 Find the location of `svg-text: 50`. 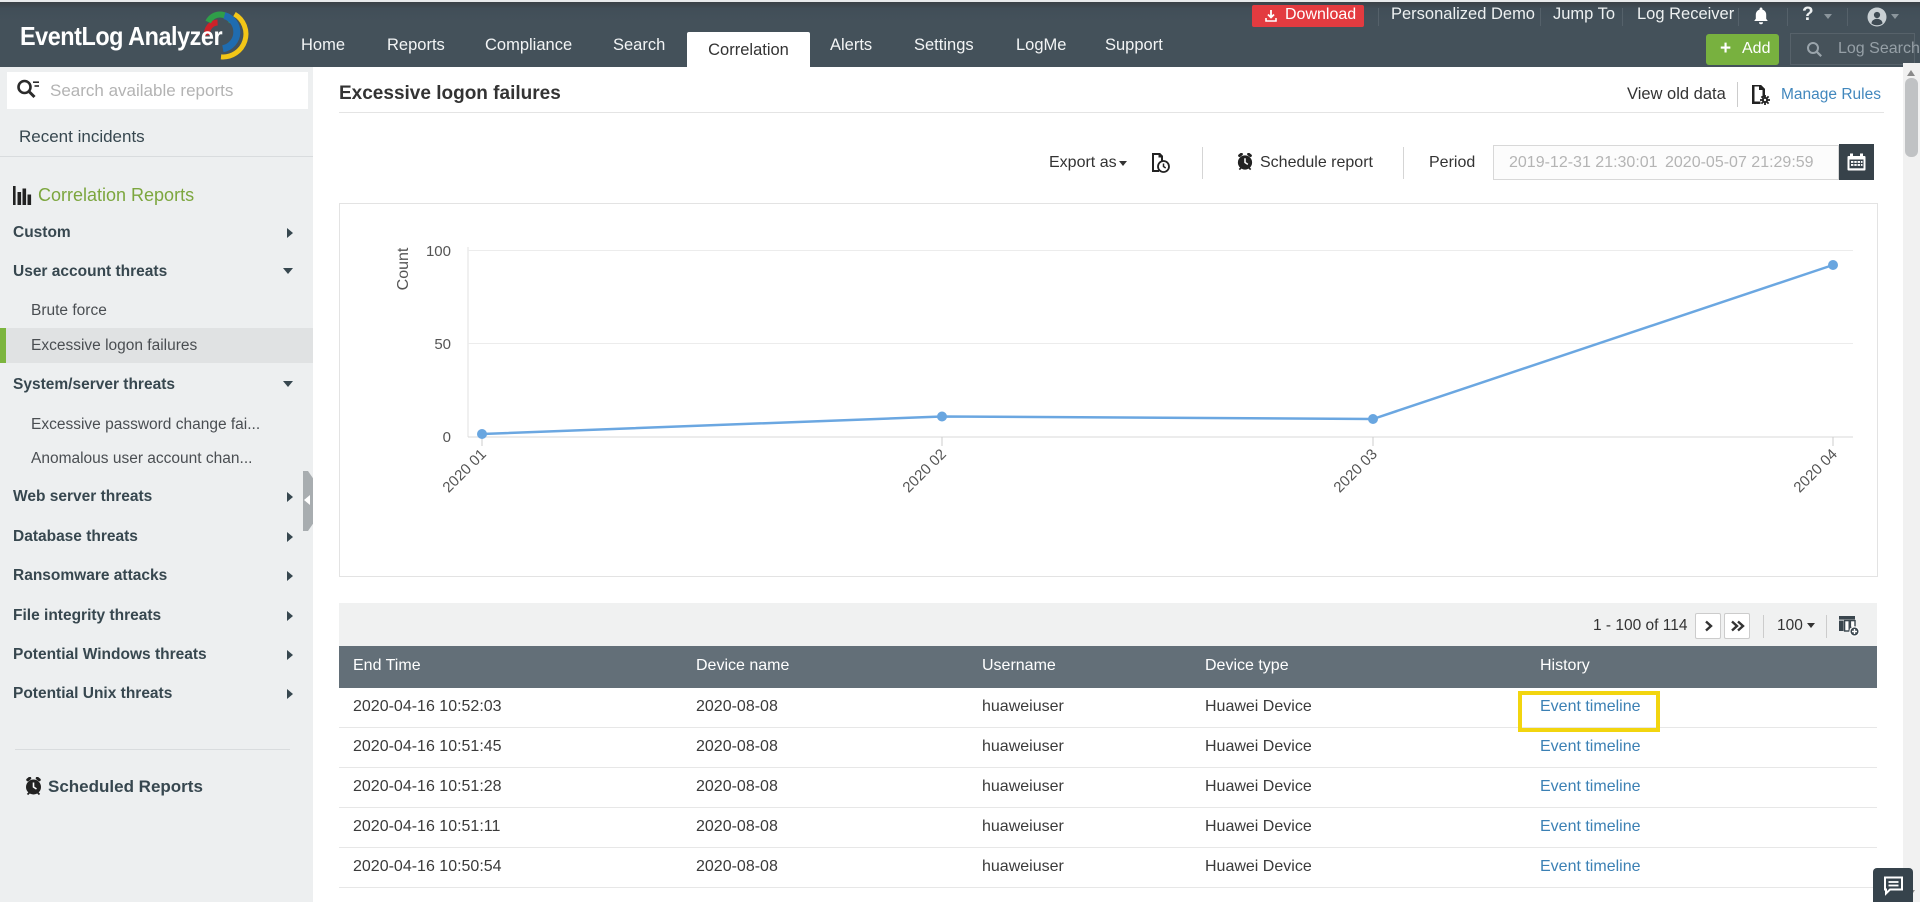

svg-text: 50 is located at coordinates (442, 344).